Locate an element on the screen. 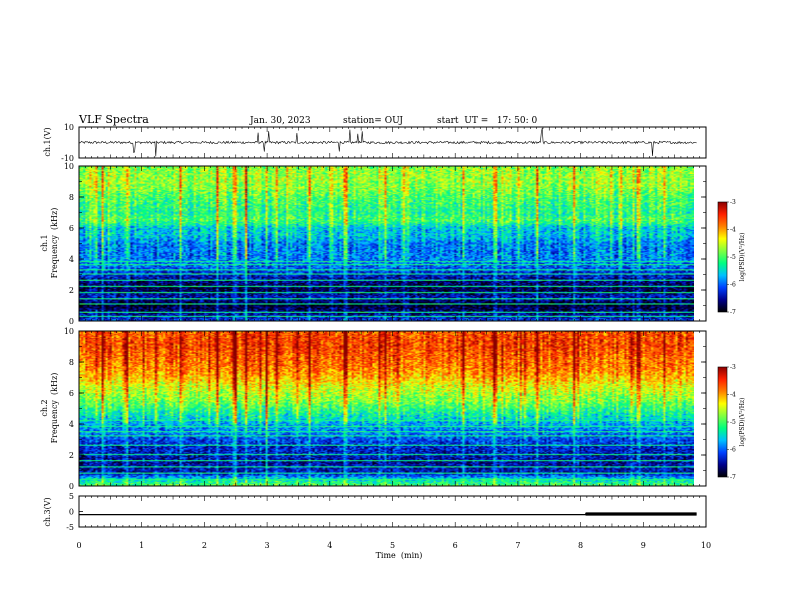 The height and width of the screenshot is (612, 792). ch3-level-frame is located at coordinates (392, 511).